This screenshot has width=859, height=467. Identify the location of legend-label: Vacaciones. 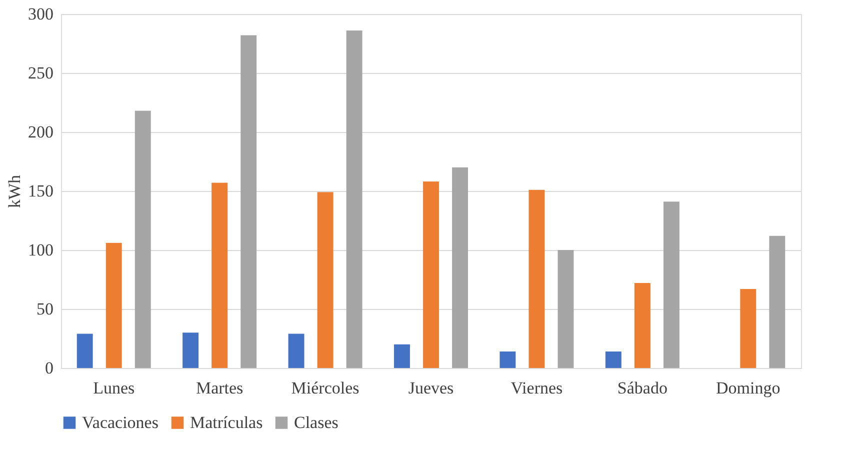
(120, 422).